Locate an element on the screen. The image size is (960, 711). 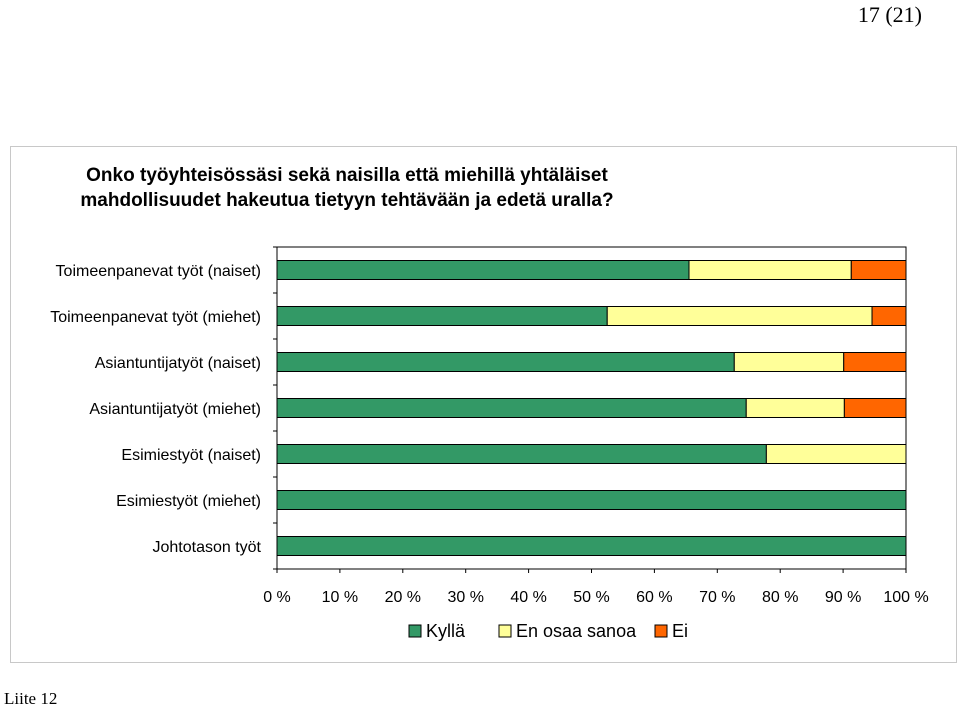
x-tick-label: 70 % is located at coordinates (717, 597).